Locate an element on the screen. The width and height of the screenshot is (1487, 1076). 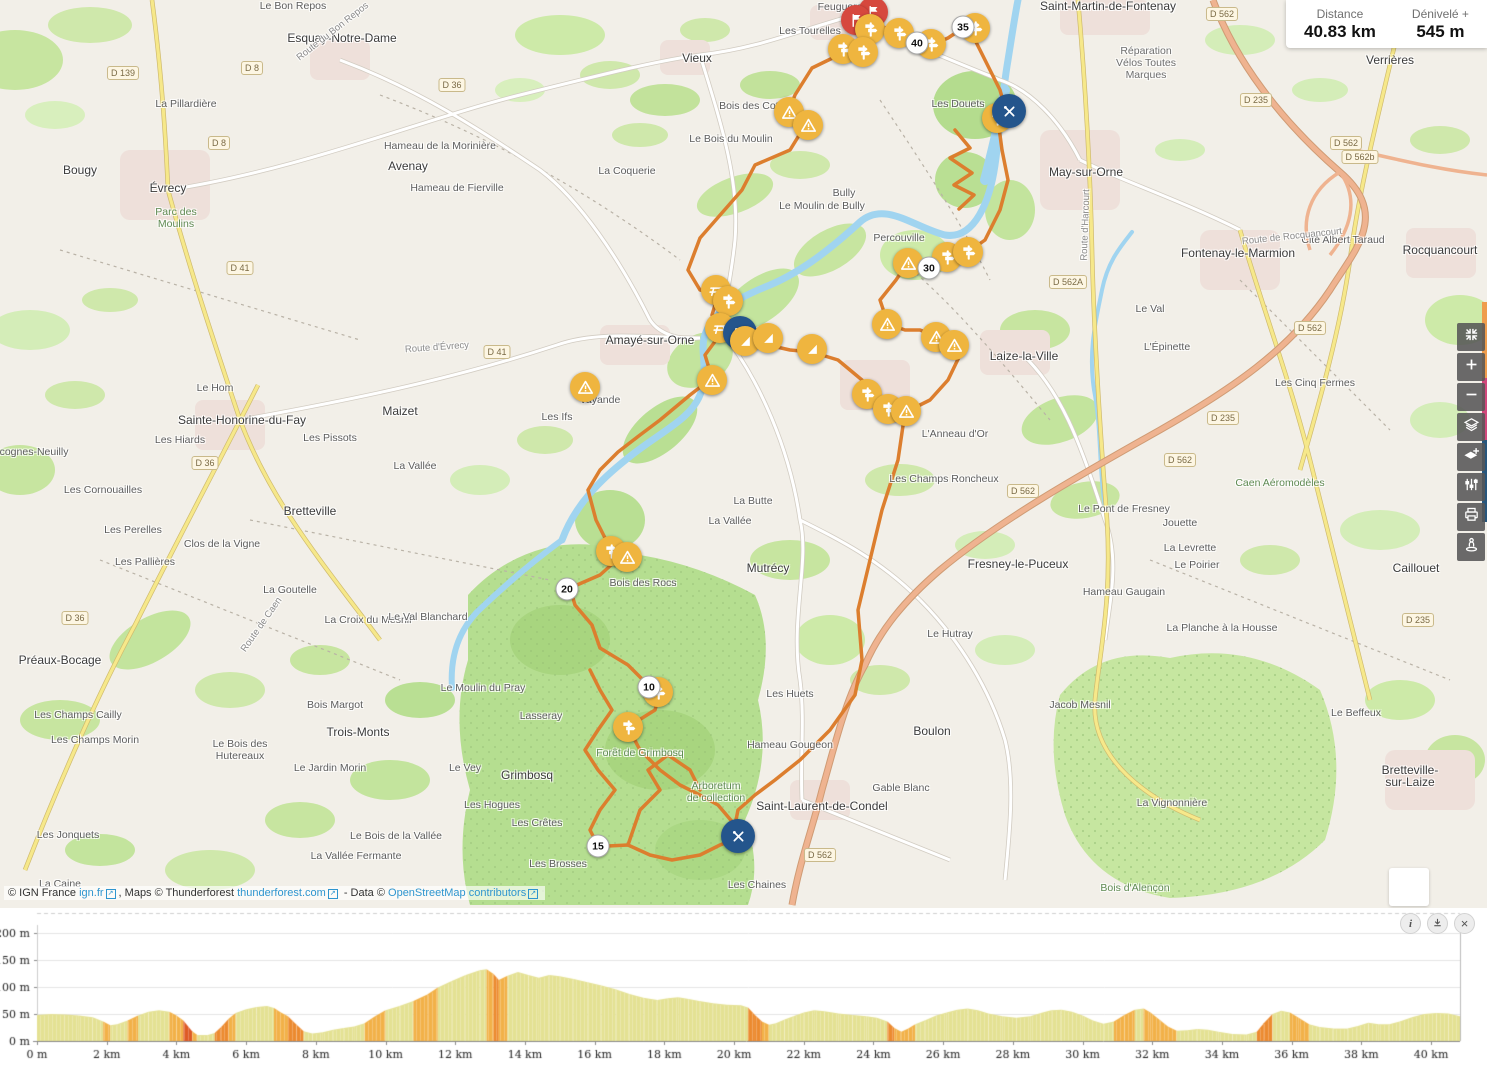
info-button: i is located at coordinates (1410, 923).